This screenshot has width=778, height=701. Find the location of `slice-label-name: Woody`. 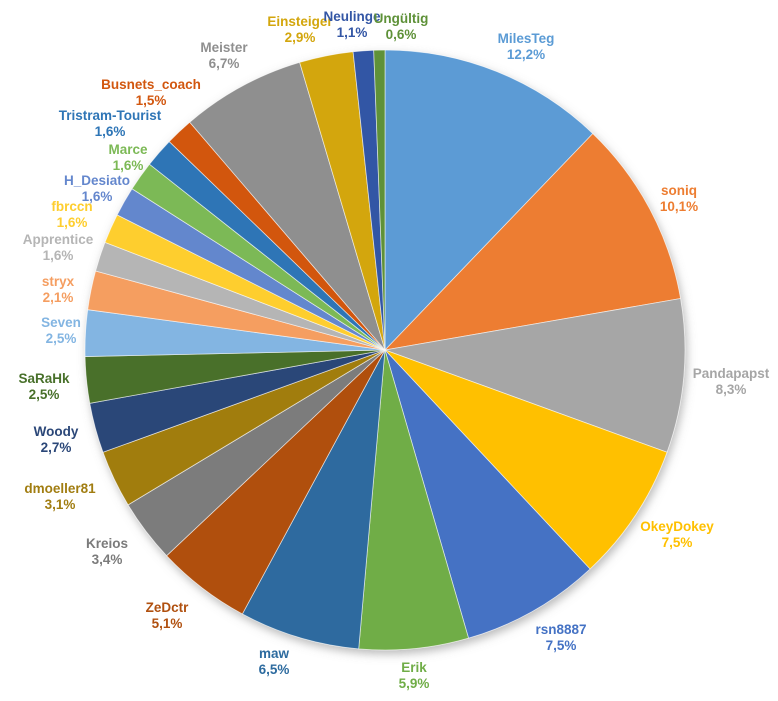

slice-label-name: Woody is located at coordinates (56, 431).